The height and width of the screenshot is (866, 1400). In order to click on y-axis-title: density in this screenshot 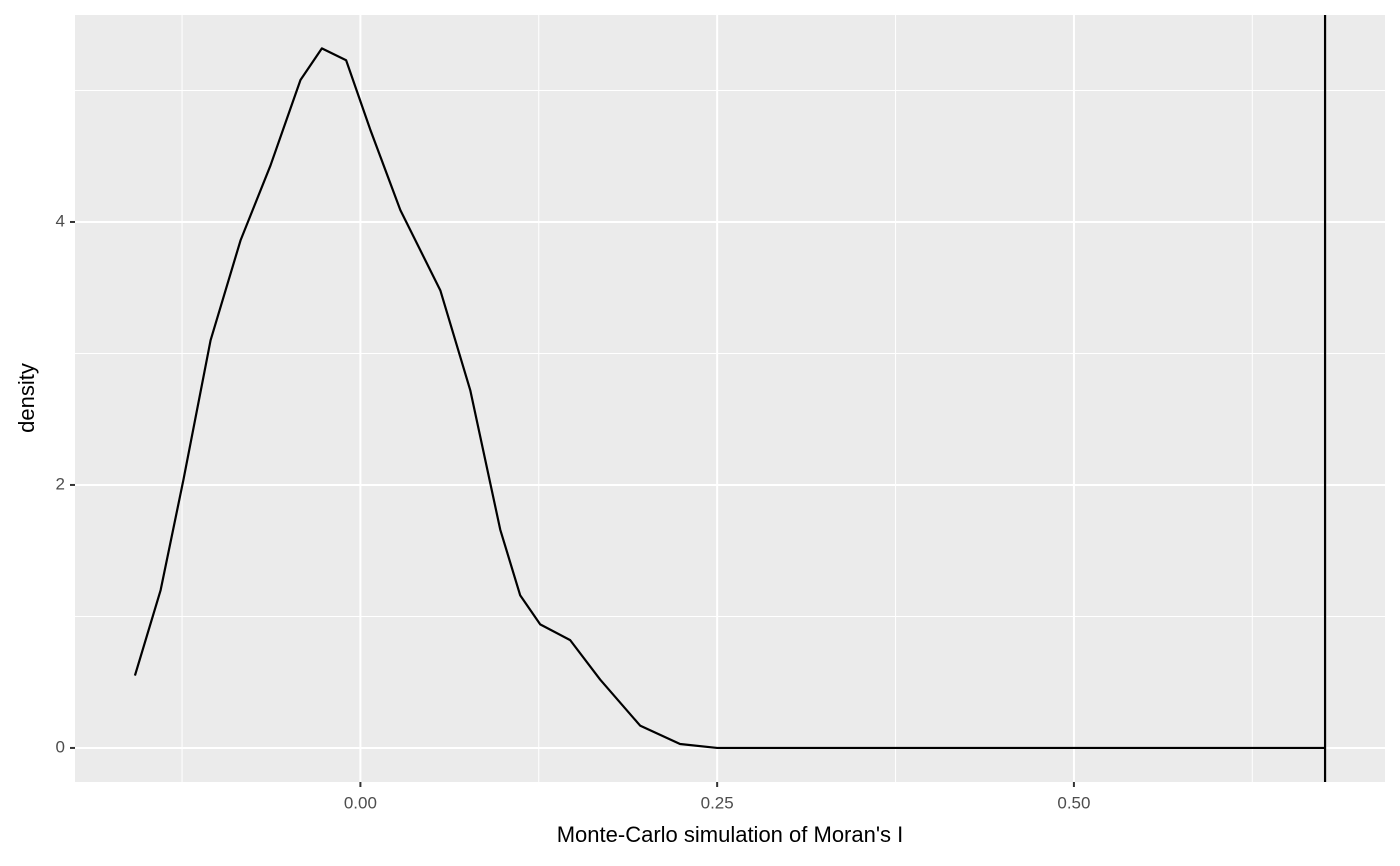, I will do `click(26, 398)`.